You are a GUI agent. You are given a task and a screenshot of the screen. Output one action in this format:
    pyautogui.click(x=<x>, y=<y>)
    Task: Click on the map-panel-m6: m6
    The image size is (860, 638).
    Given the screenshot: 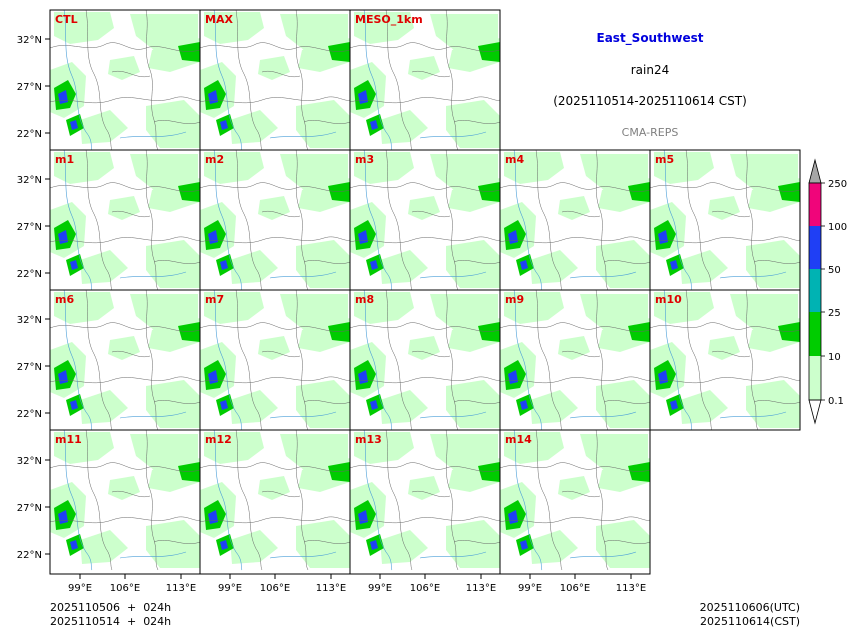 What is the action you would take?
    pyautogui.click(x=125, y=360)
    